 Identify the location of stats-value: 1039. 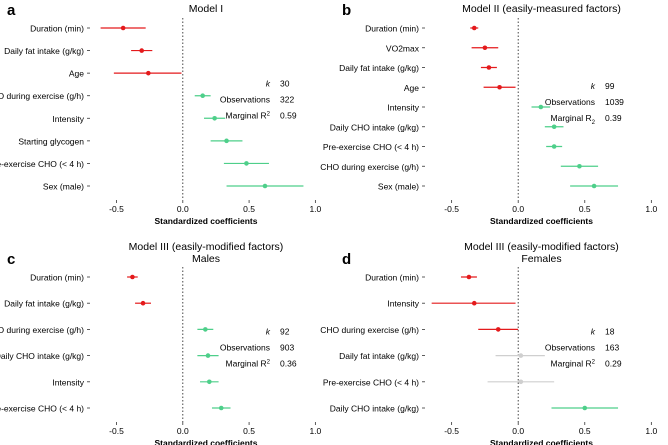
(614, 102).